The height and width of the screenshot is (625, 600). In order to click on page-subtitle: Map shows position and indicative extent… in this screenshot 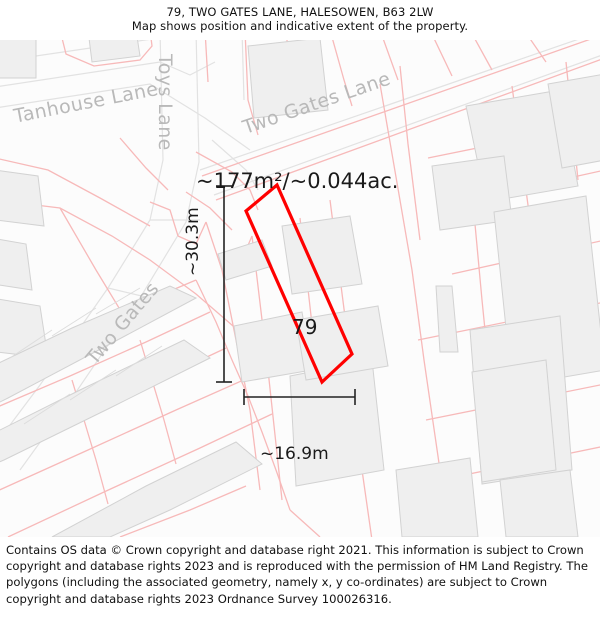, I will do `click(300, 26)`.